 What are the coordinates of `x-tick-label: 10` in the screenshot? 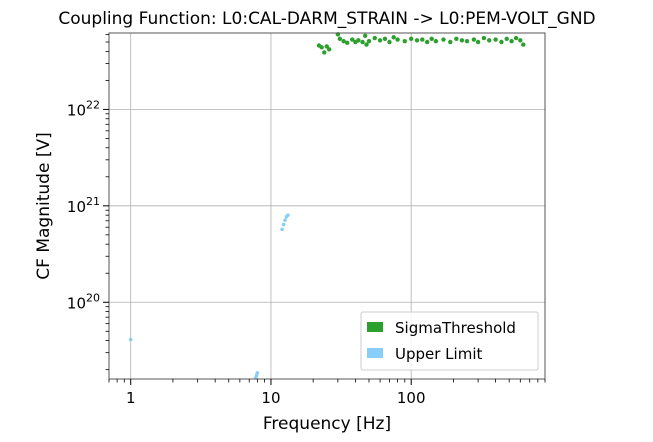 It's located at (270, 398).